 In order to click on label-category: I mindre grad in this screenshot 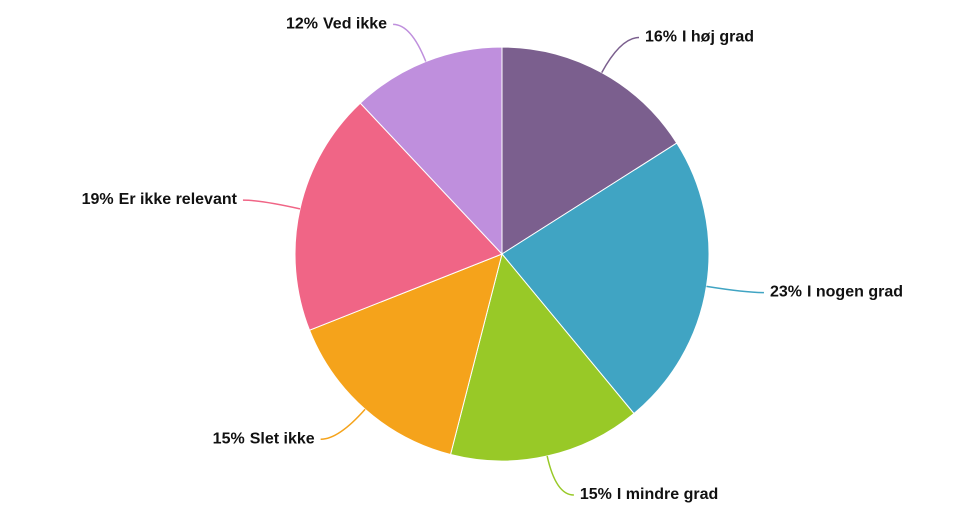, I will do `click(667, 494)`.